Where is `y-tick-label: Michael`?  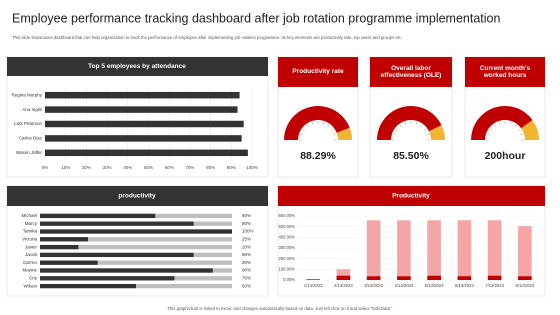
y-tick-label: Michael is located at coordinates (29, 215).